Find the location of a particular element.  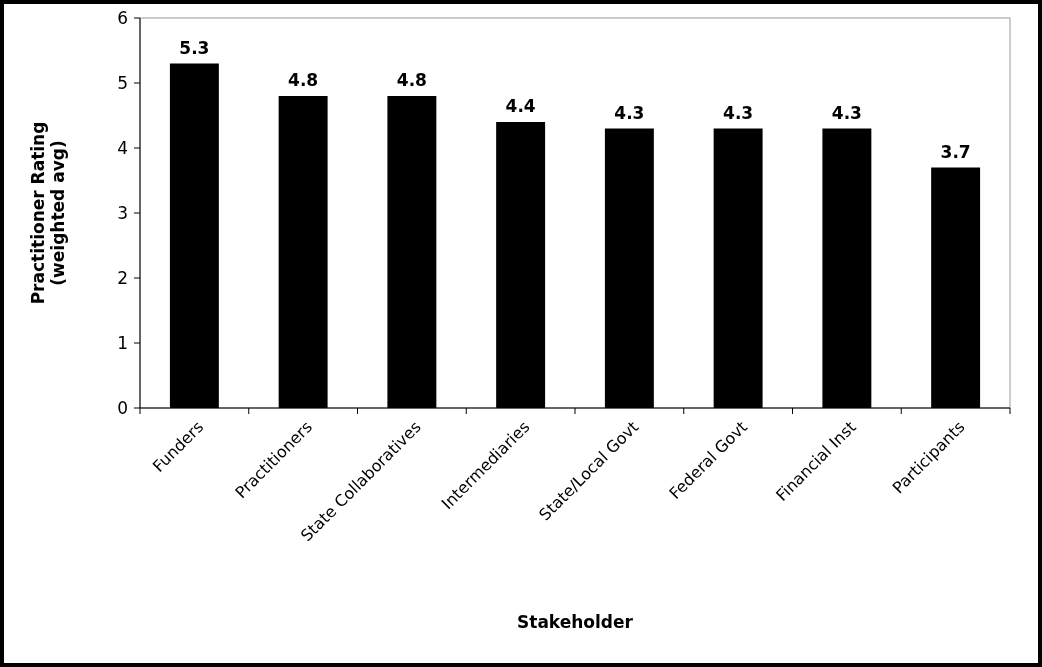

y-axis-title: Practitioner Rating (weighted avg) is located at coordinates (48, 213).